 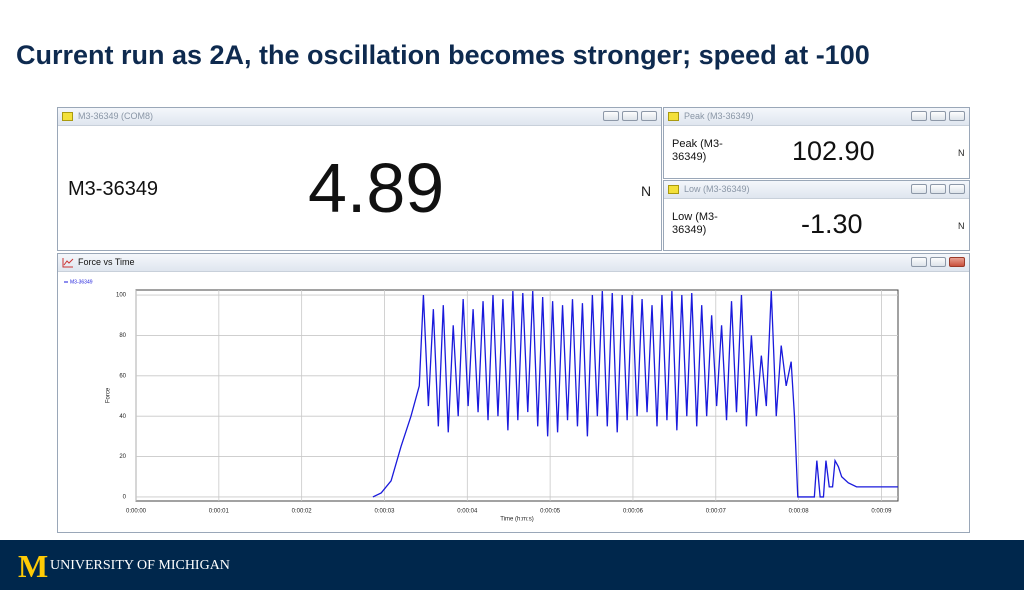 I want to click on display-value: -1.30, so click(x=832, y=224).